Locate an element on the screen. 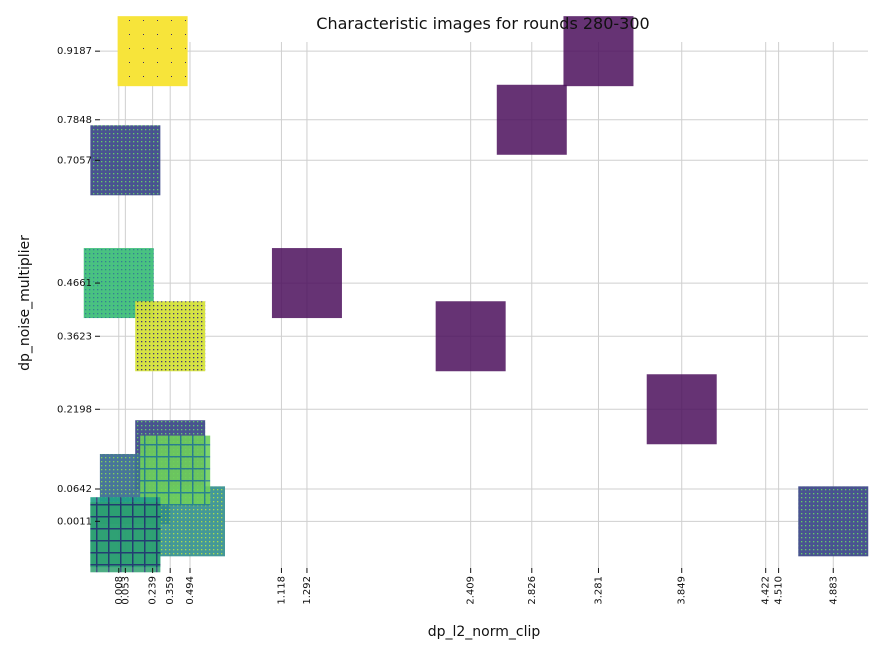 This screenshot has width=882, height=655. y-tick-label: 0.7848 is located at coordinates (74, 120).